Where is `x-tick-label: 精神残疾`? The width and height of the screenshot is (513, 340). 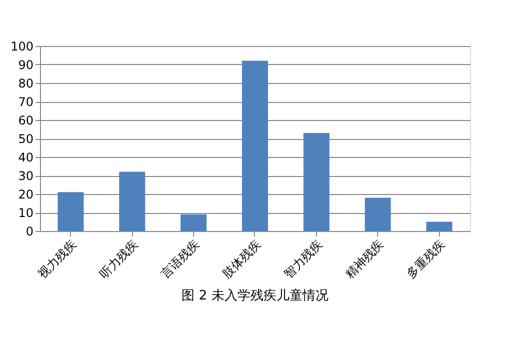
x-tick-label: 精神残疾 is located at coordinates (364, 259).